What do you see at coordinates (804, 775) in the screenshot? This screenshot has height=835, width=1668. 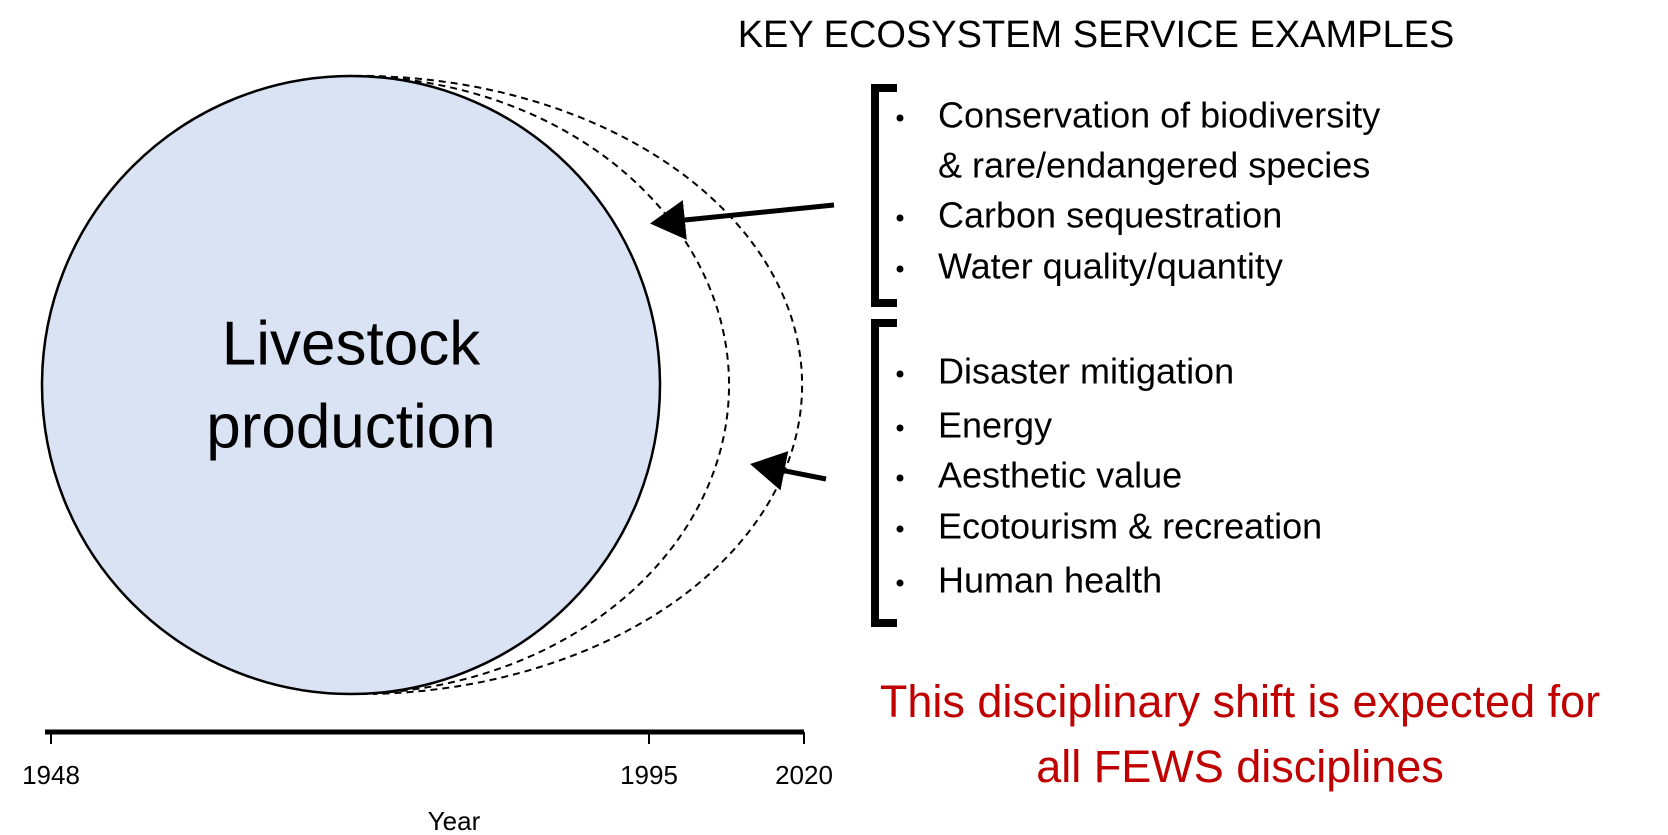 I see `timeline-tick-label: 2020` at bounding box center [804, 775].